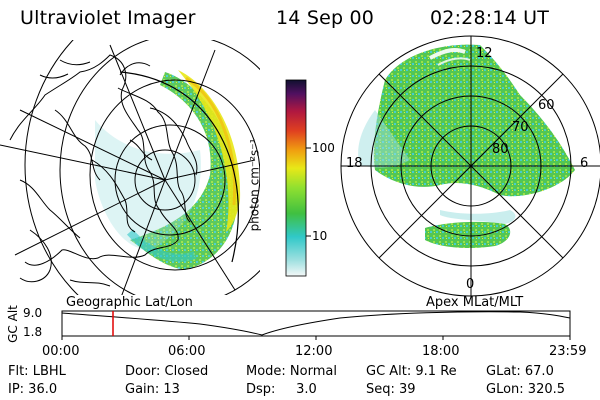  Describe the element at coordinates (520, 371) in the screenshot. I see `status-glat: GLat: 67.0` at that location.